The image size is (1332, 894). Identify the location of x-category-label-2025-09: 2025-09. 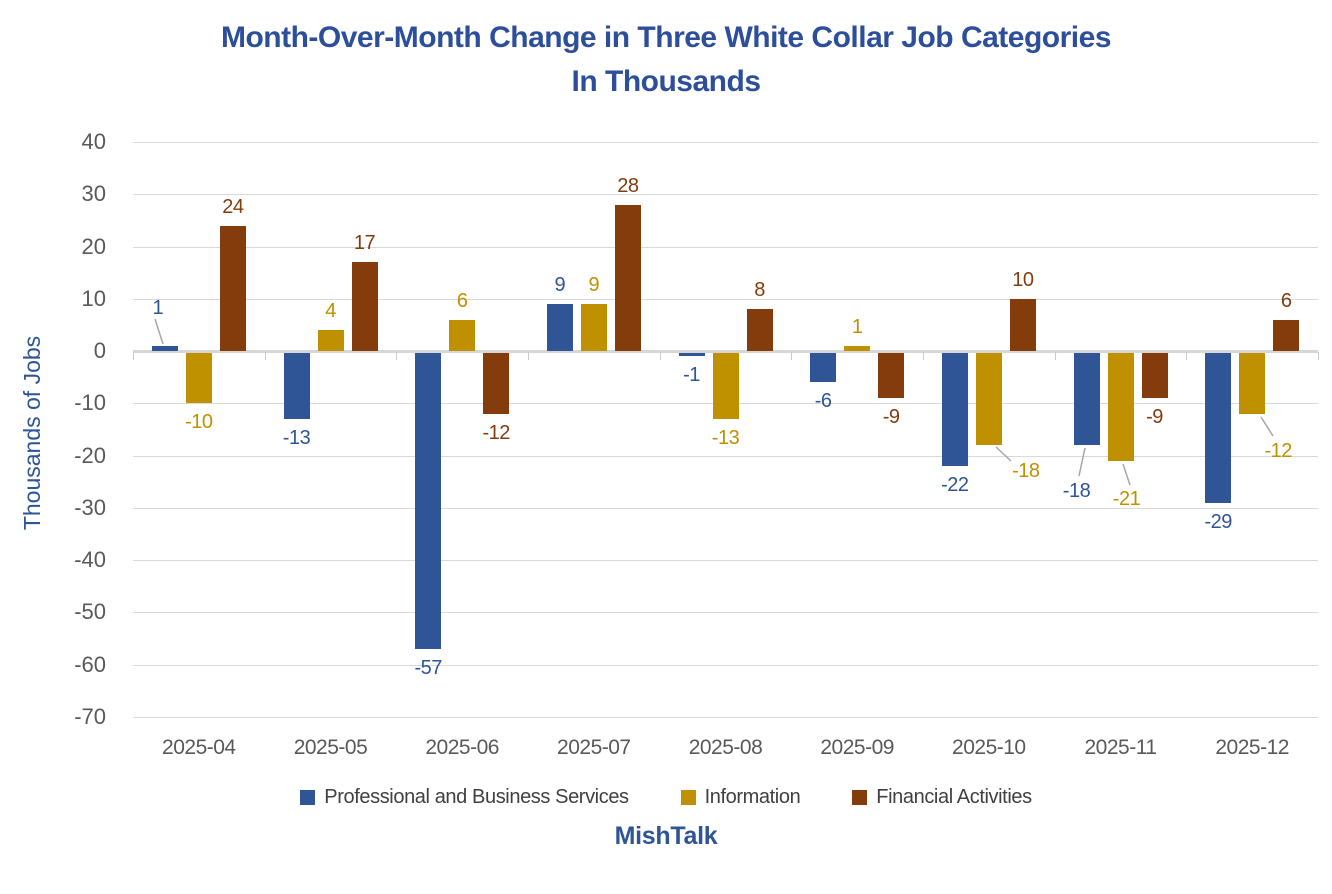
(857, 747).